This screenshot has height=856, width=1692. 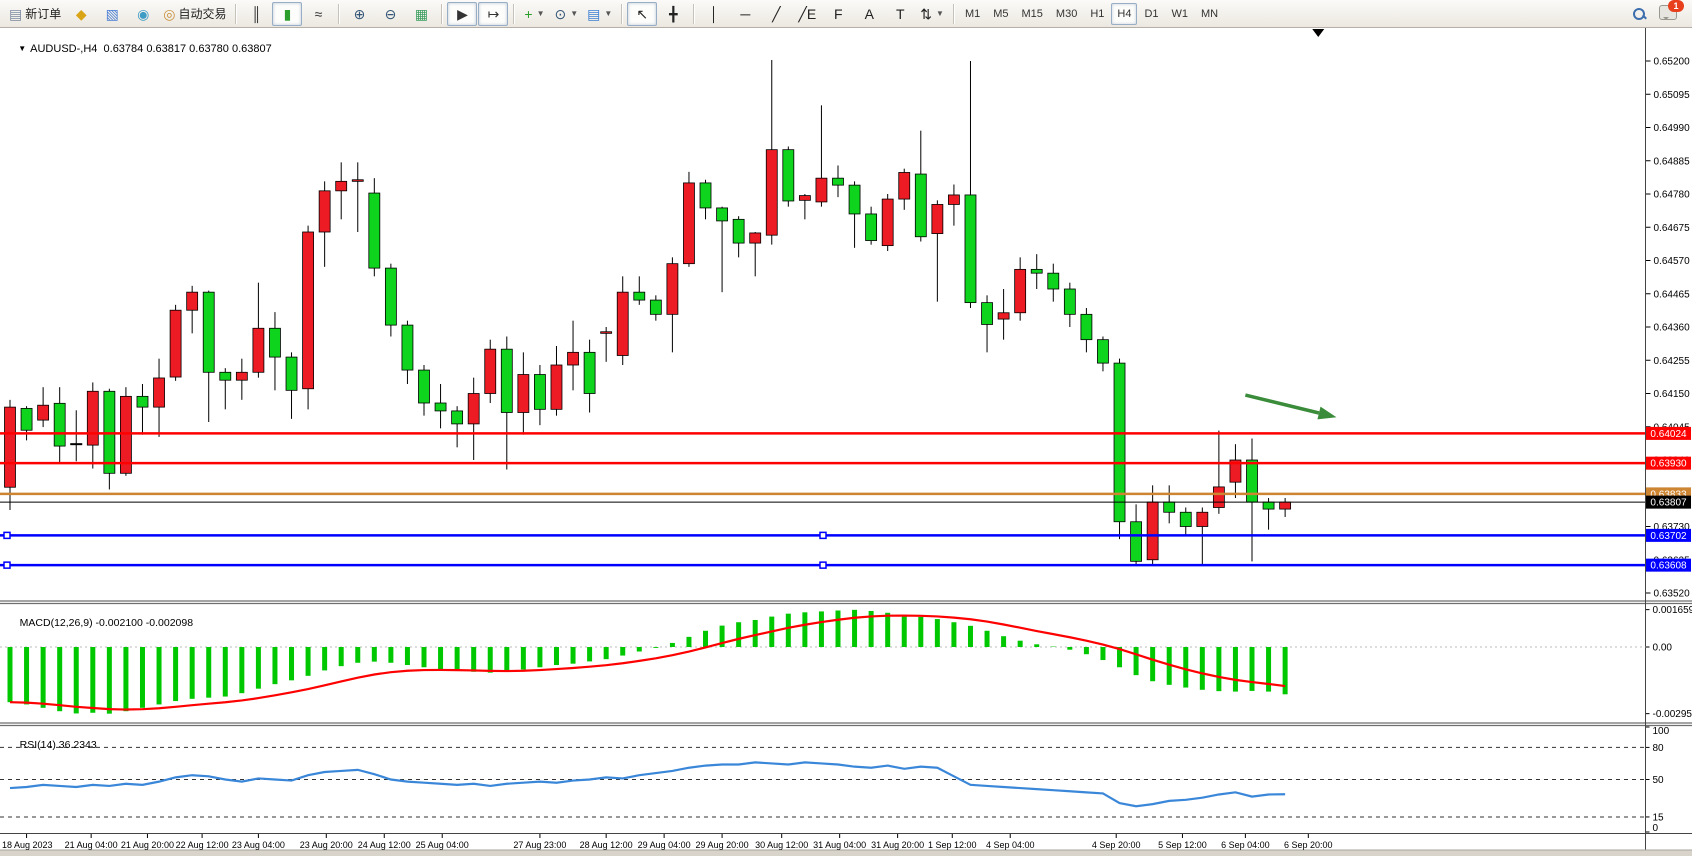 I want to click on period-button: ⊙ ▼, so click(x=566, y=14).